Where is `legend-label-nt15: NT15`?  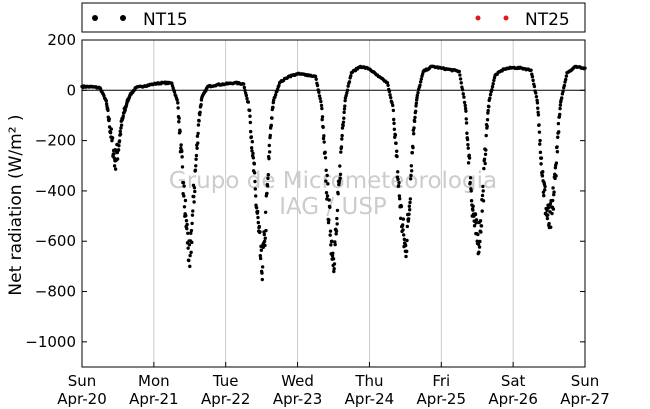 legend-label-nt15: NT15 is located at coordinates (165, 20).